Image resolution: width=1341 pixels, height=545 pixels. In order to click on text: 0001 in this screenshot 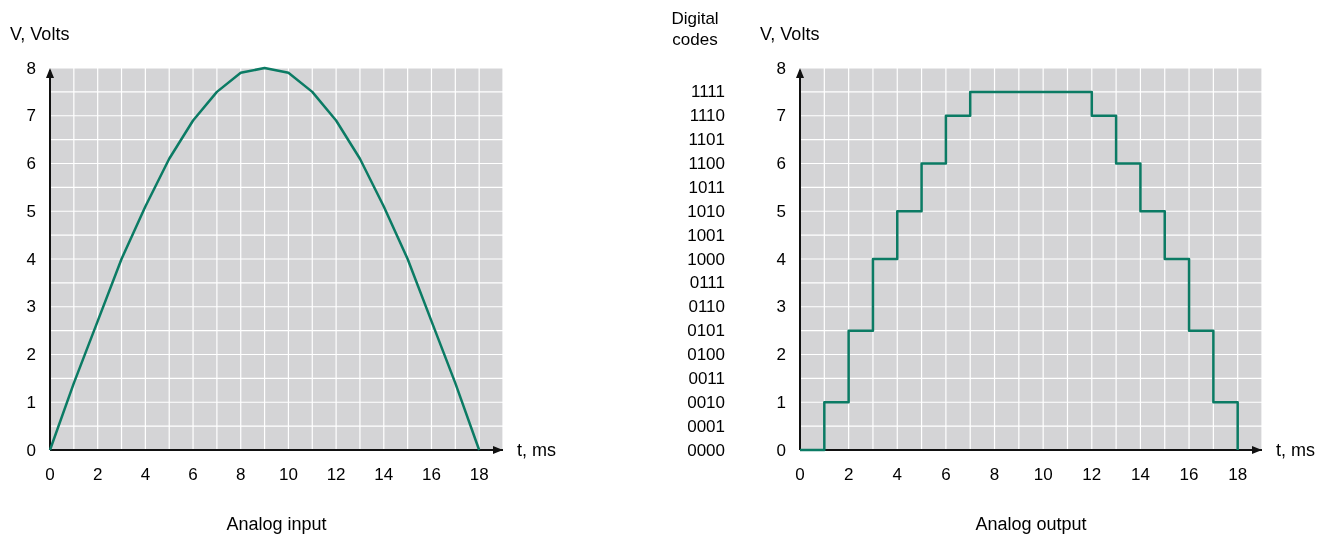, I will do `click(706, 426)`.